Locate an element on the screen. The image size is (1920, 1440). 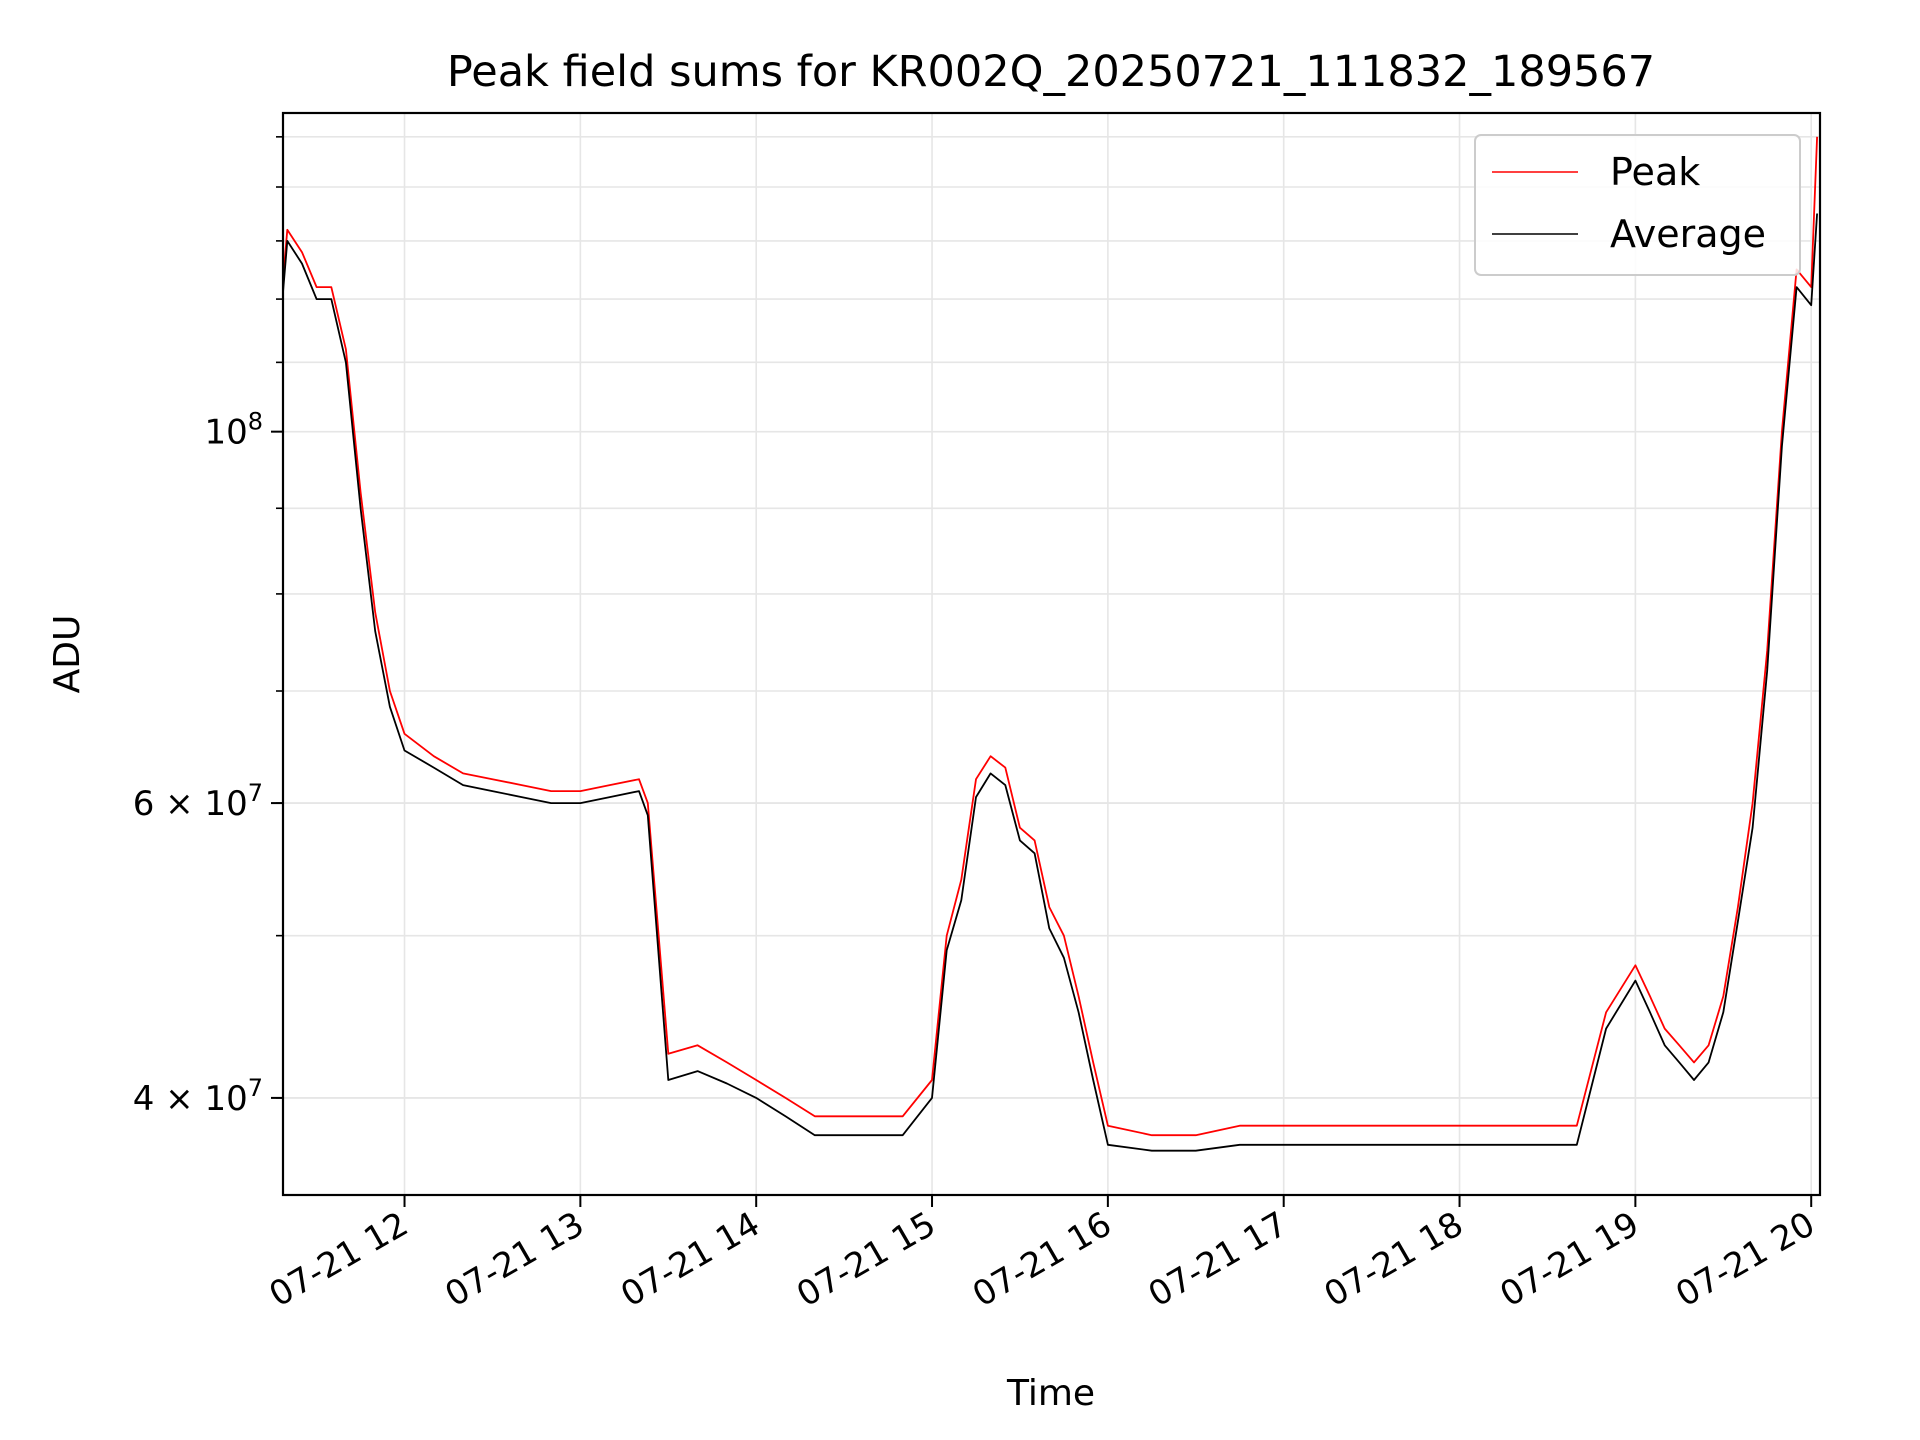
y-tick-base: 10 is located at coordinates (225, 433).